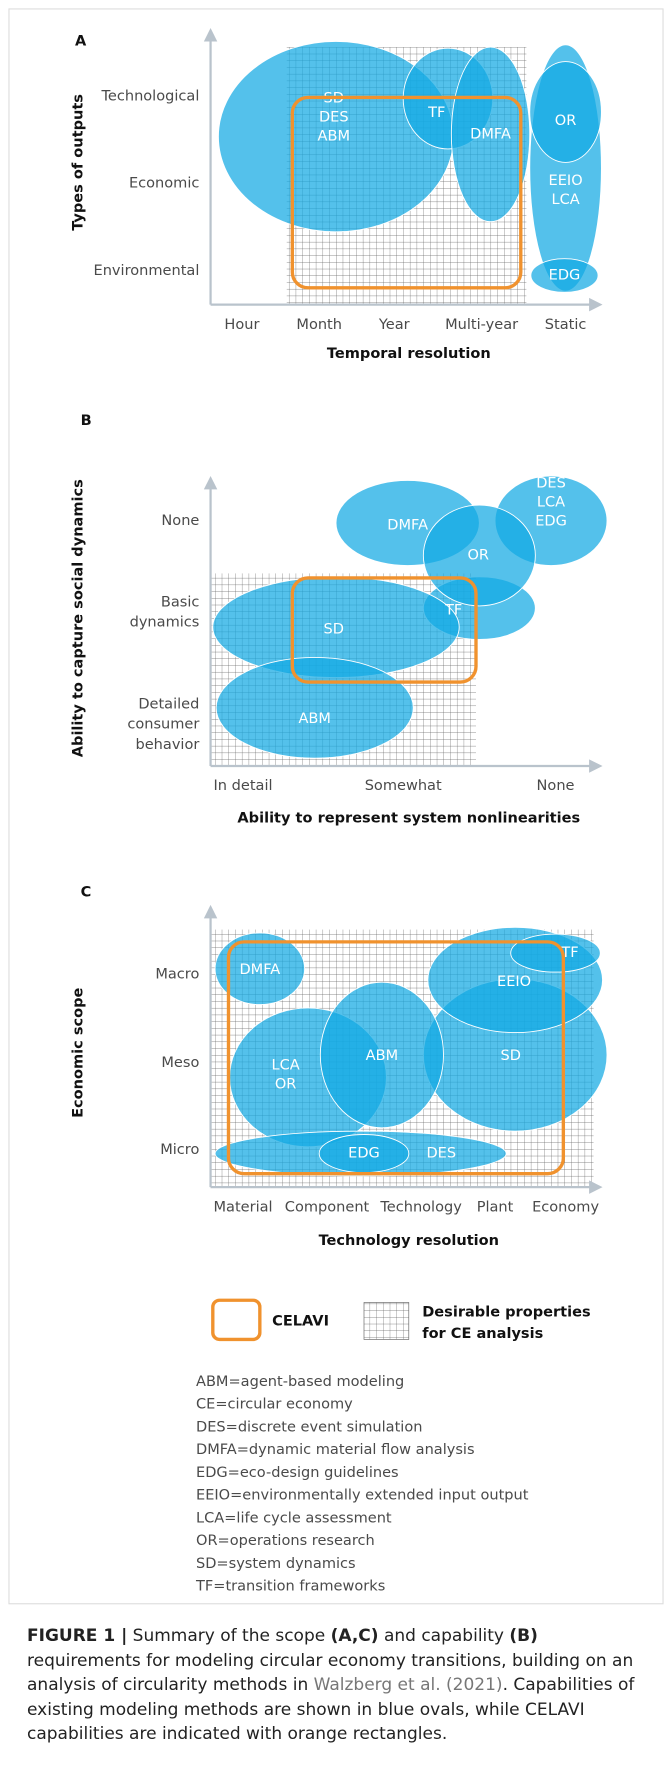  I want to click on y-tick-label: Micro, so click(179, 1149).